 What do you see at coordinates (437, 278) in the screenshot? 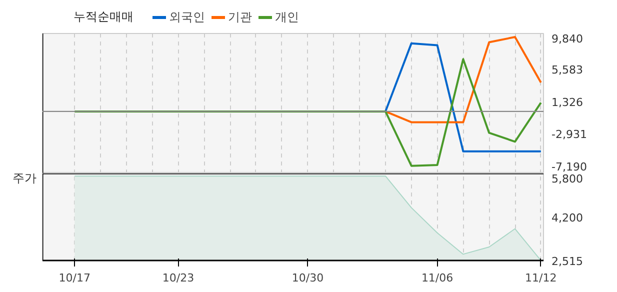
I see `x-tick-label: 11/06` at bounding box center [437, 278].